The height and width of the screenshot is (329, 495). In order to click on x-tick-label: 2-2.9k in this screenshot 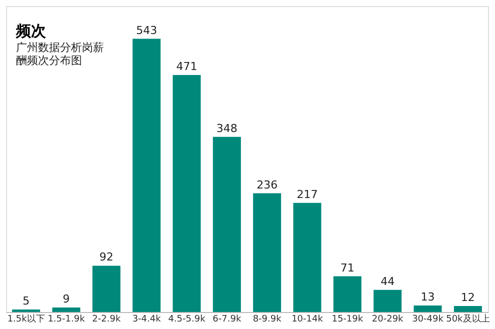, I will do `click(107, 319)`.